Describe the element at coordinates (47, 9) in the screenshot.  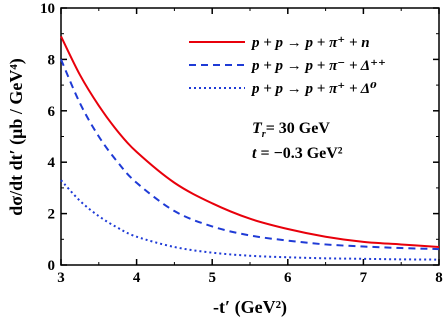
I see `y-tick-label: 10` at that location.